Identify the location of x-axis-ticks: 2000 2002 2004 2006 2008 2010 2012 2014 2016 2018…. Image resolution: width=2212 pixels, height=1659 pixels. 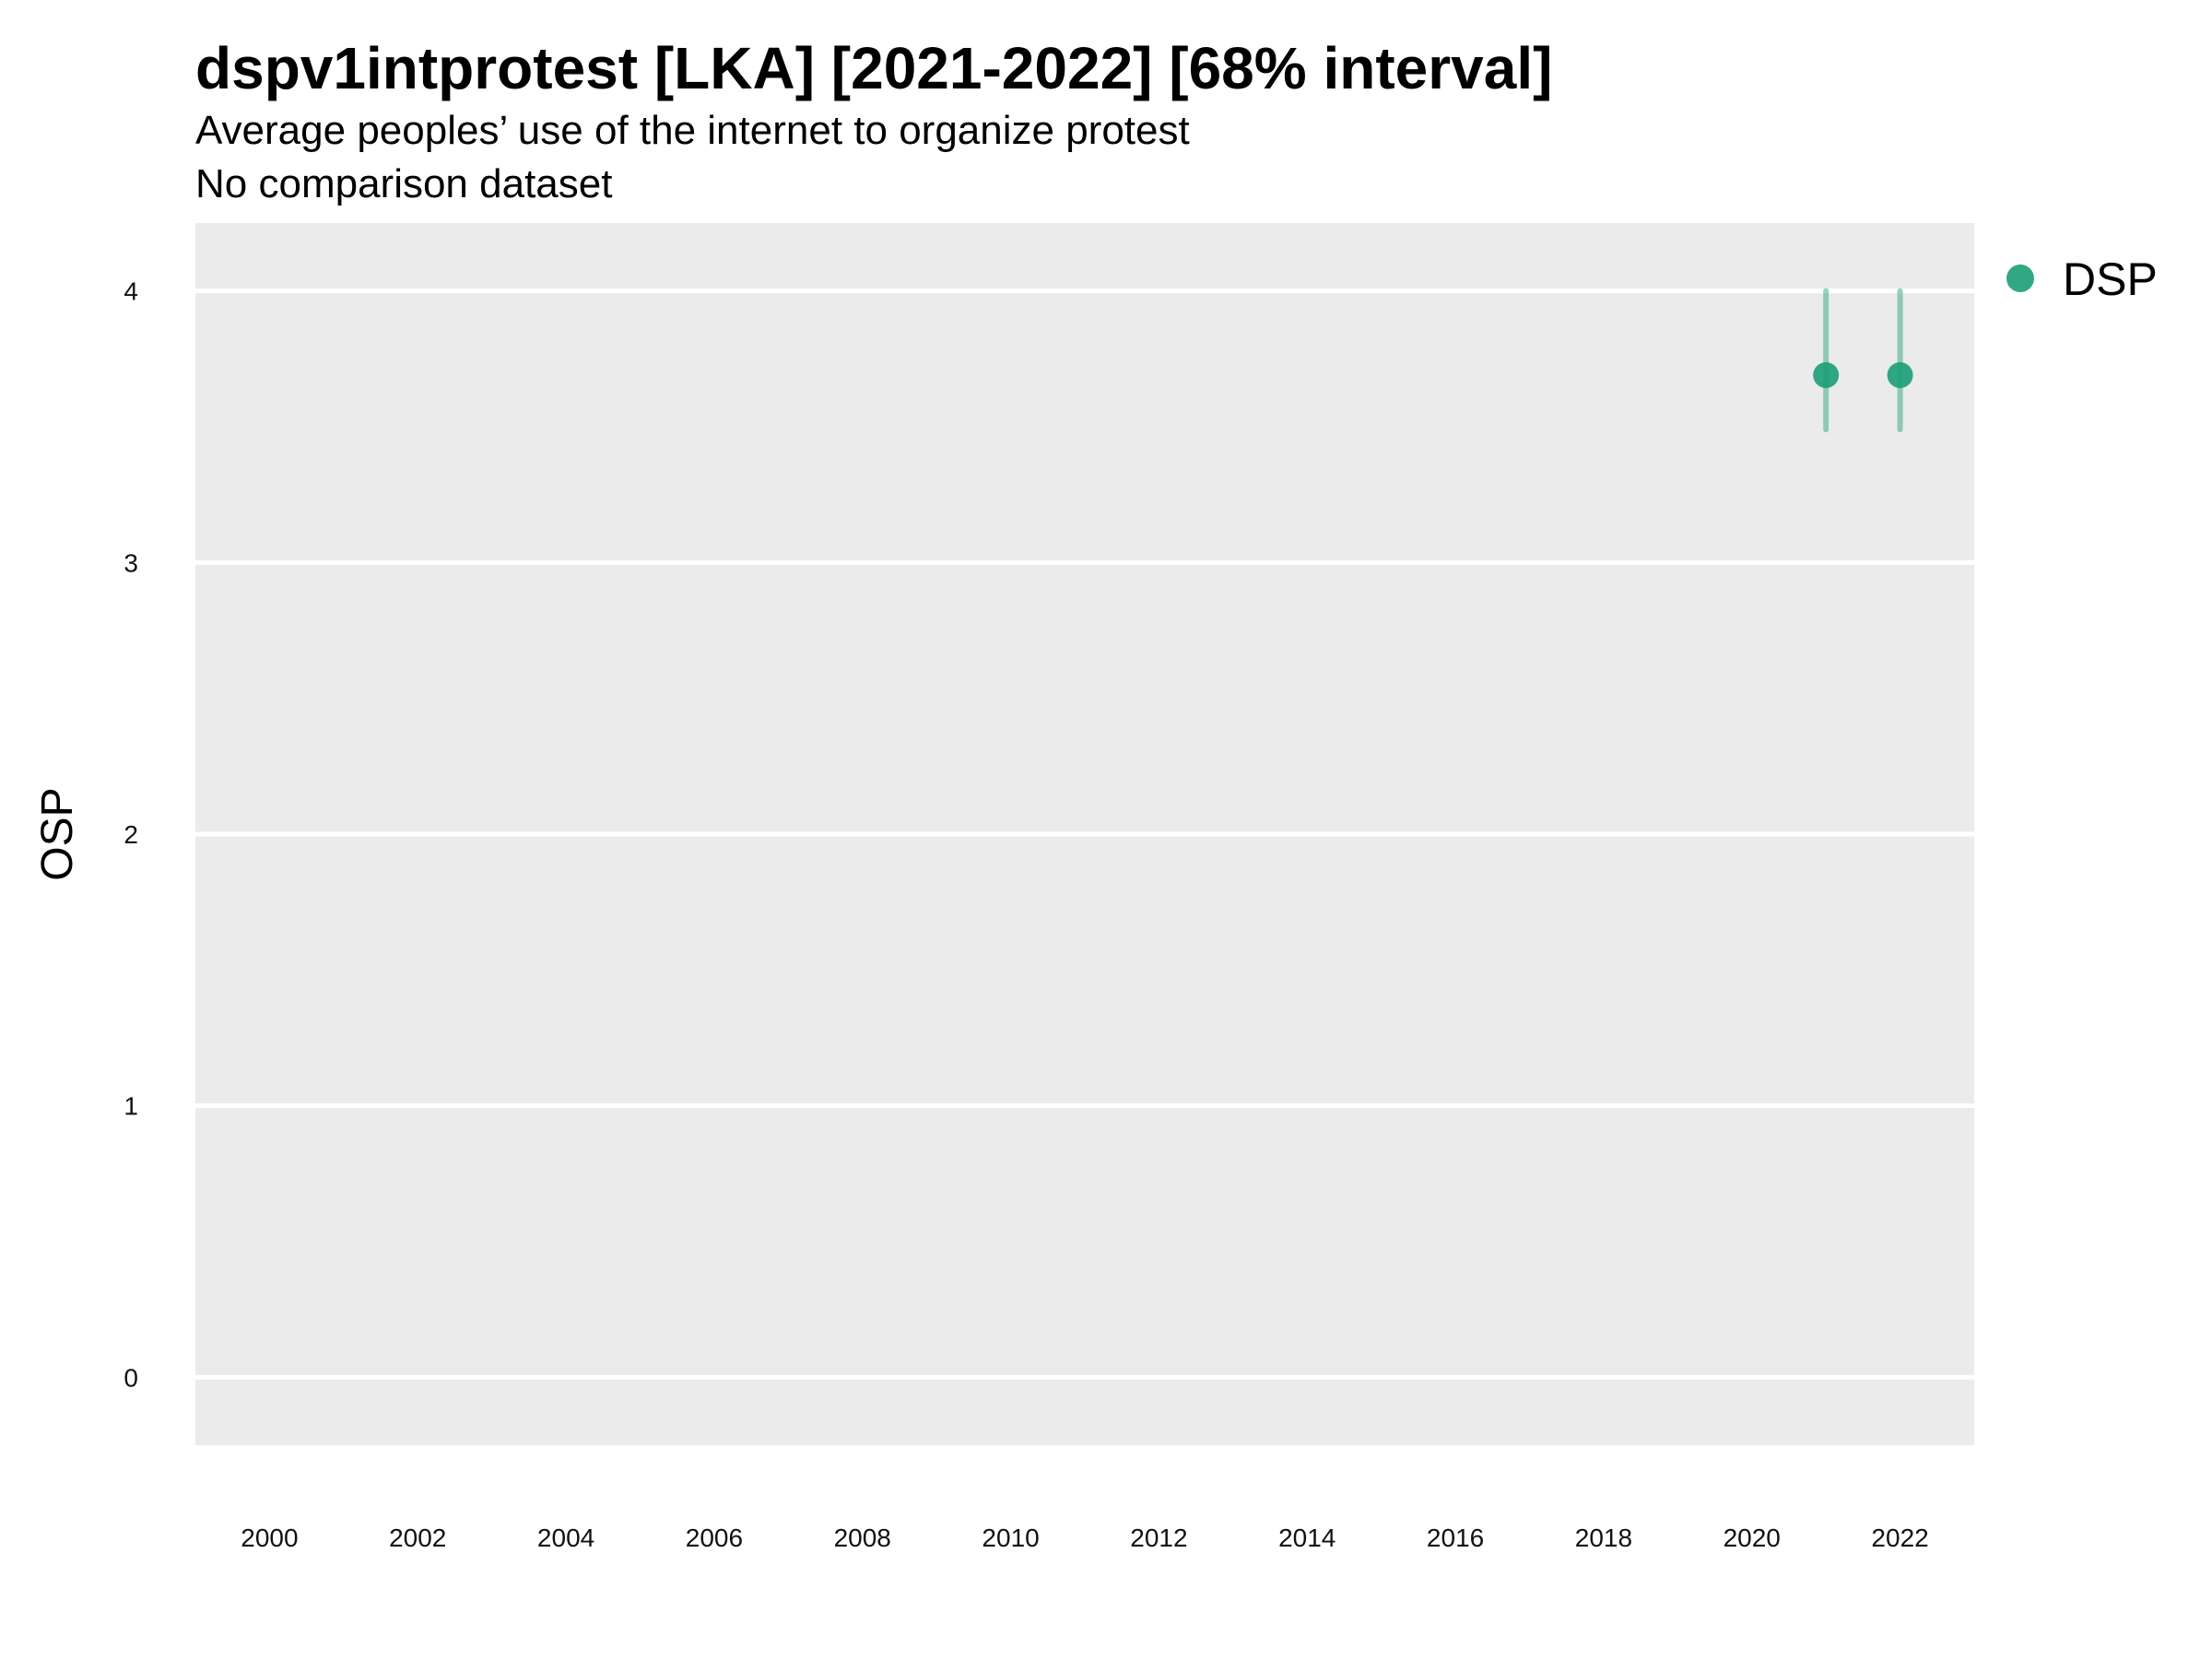
(1084, 1538).